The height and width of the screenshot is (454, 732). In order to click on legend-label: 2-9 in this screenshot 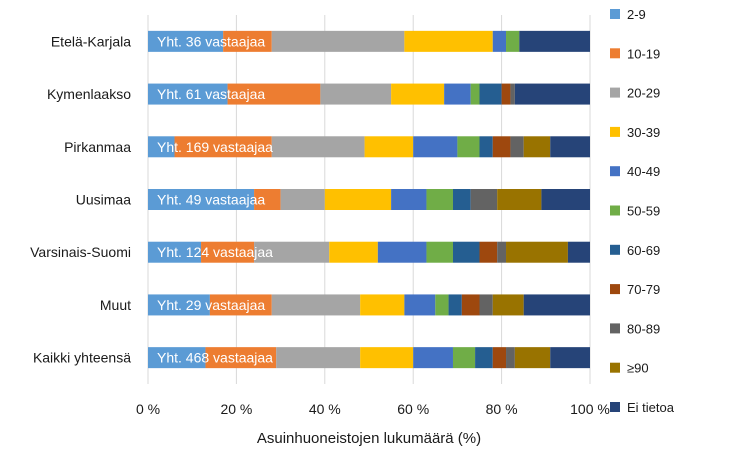, I will do `click(636, 14)`.